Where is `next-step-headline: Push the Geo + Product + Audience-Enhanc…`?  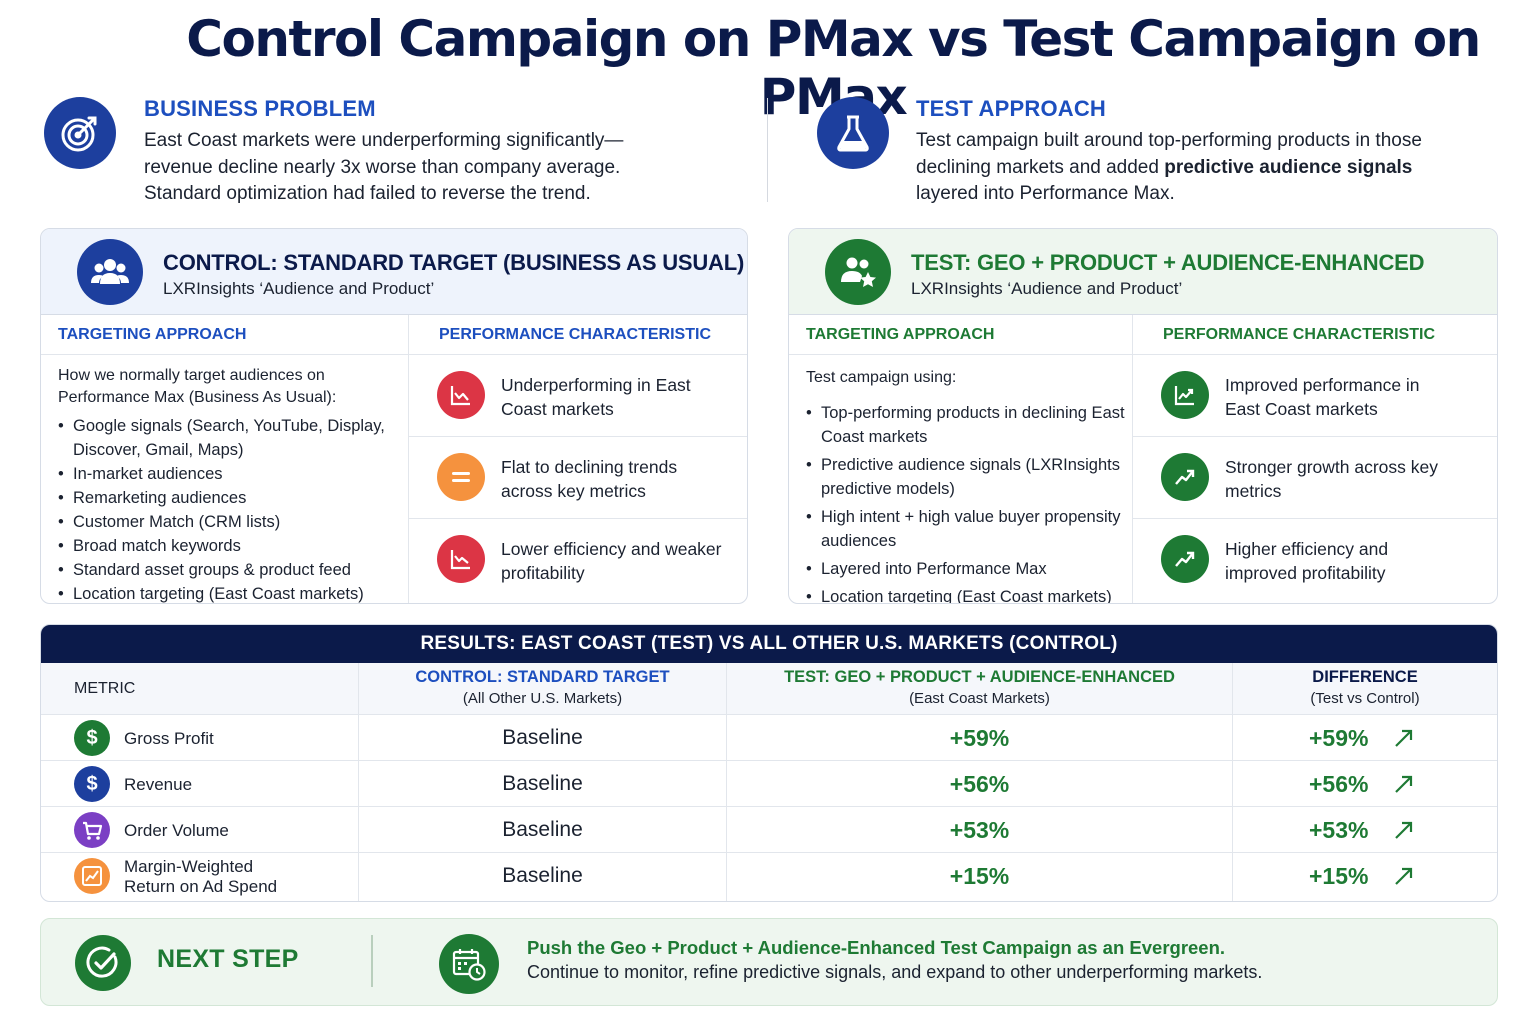 next-step-headline: Push the Geo + Product + Audience-Enhanc… is located at coordinates (876, 947).